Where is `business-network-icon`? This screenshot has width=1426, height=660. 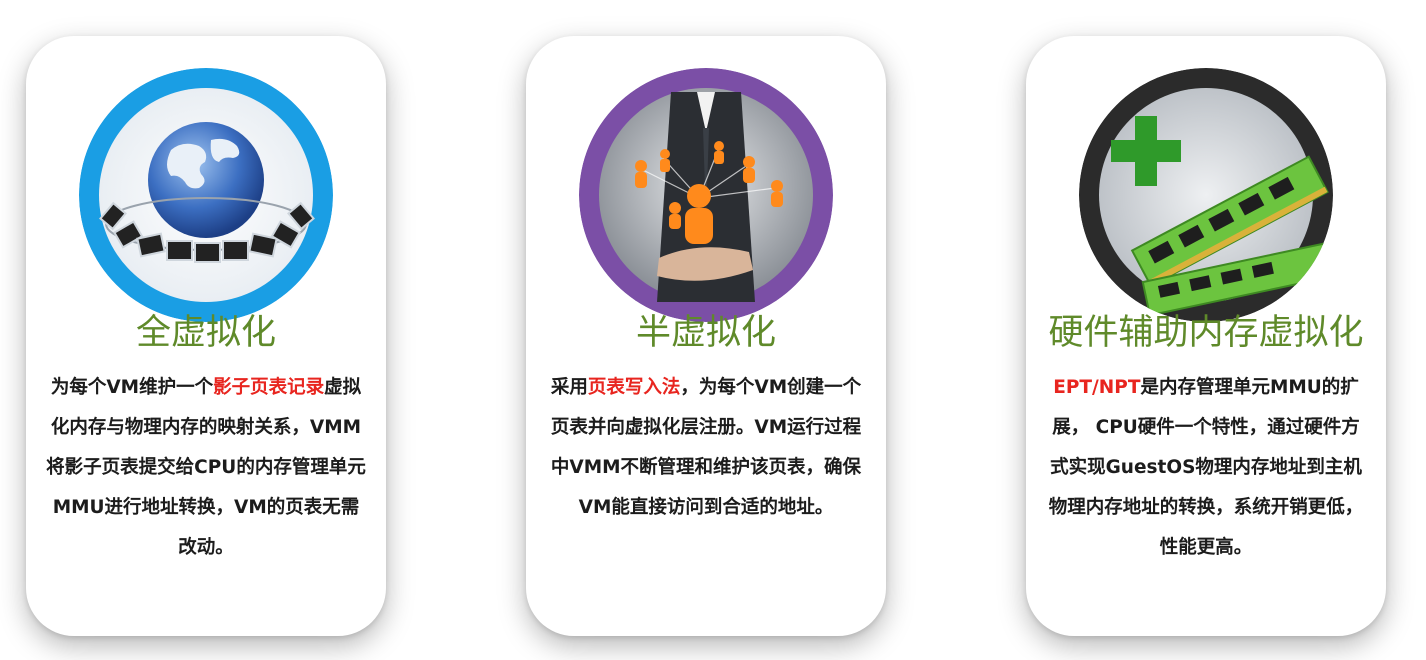 business-network-icon is located at coordinates (706, 195).